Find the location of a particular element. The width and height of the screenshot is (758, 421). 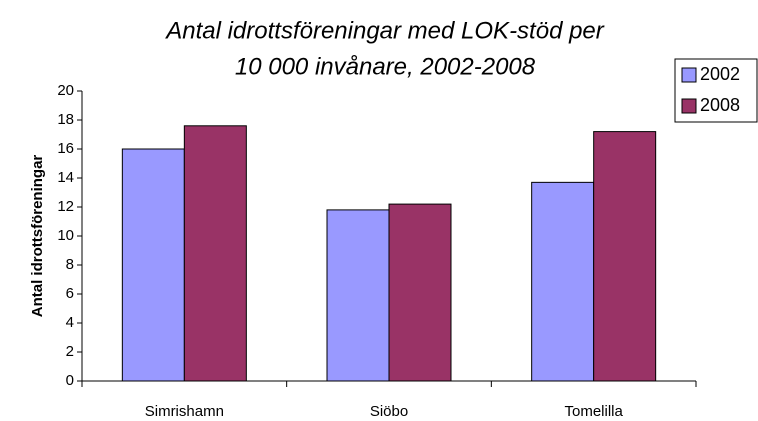

legend-label: 2002 is located at coordinates (720, 74).